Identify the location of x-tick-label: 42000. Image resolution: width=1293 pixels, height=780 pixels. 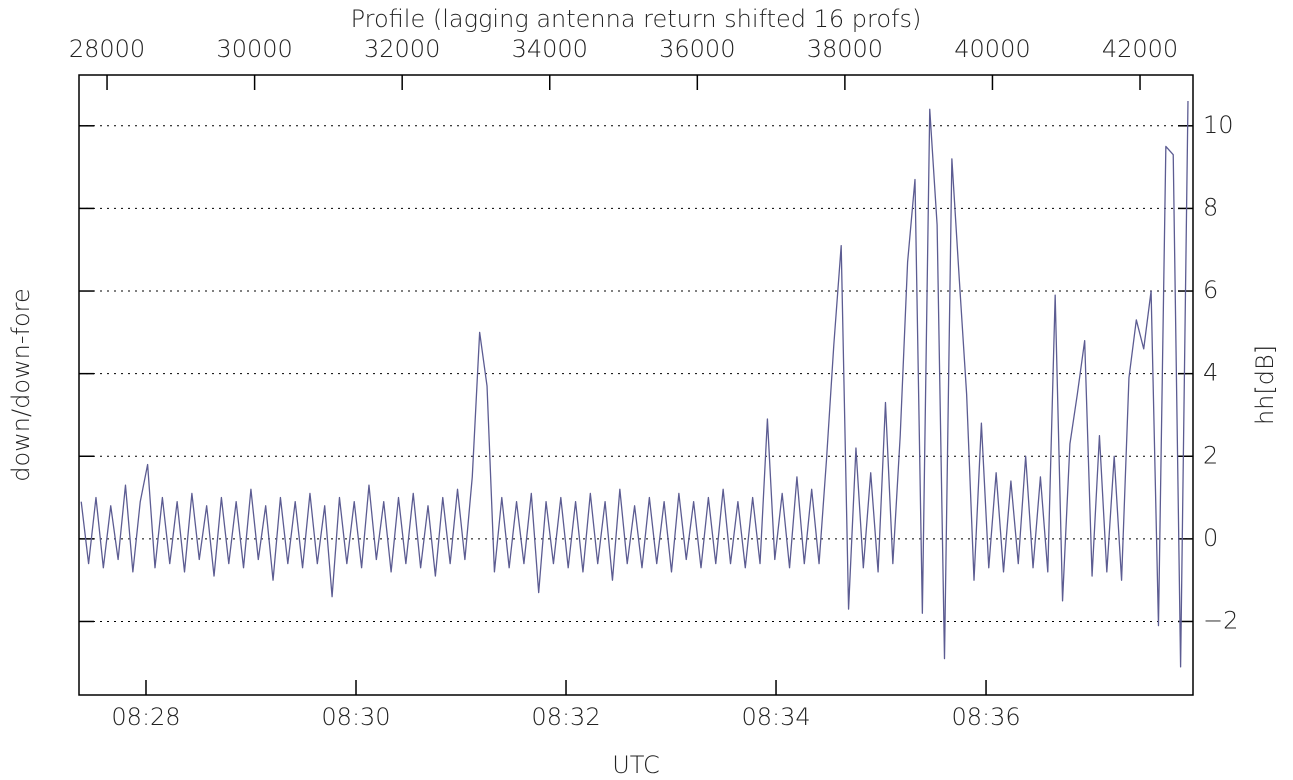
(1140, 49).